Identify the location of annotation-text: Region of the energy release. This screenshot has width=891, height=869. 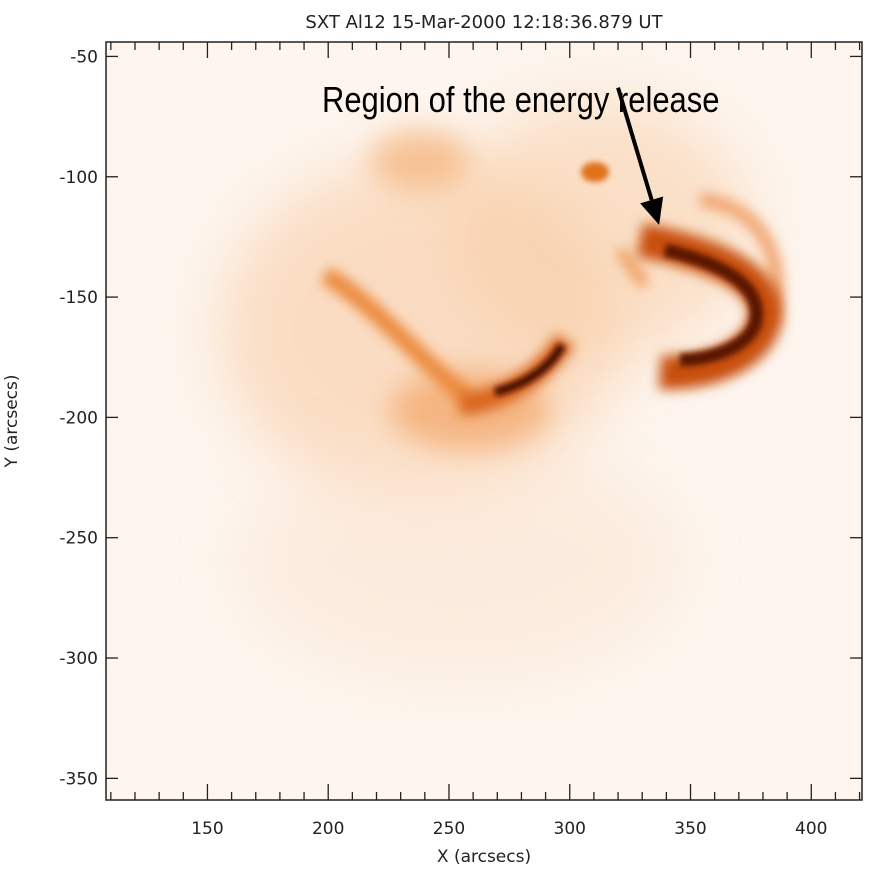
(520, 101).